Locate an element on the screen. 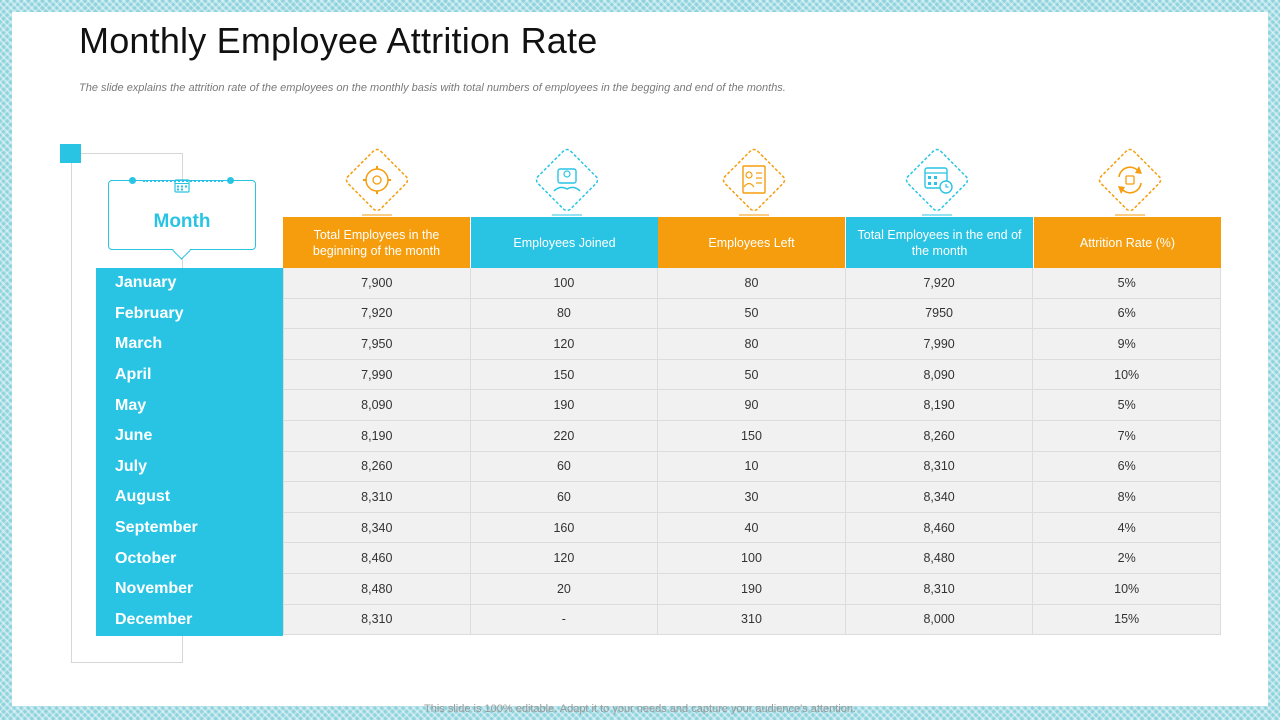 The height and width of the screenshot is (720, 1280). table-row: 8,260 60 10 8,310 6% is located at coordinates (752, 467).